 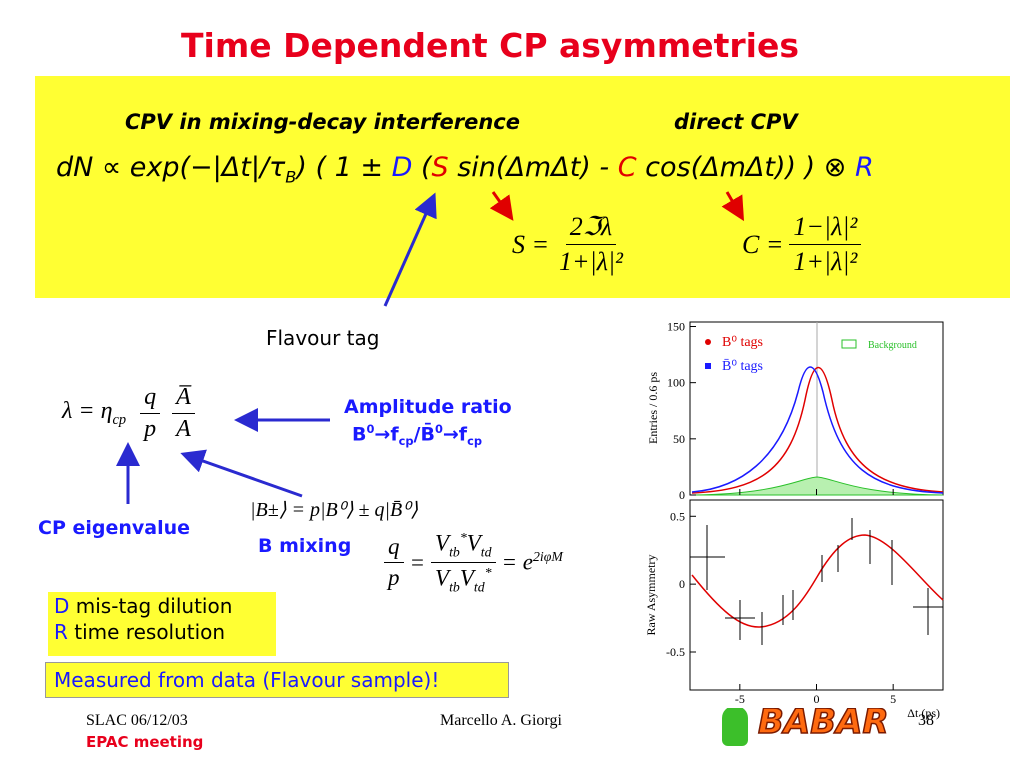 I want to click on asymmetry-curve, so click(x=817, y=581).